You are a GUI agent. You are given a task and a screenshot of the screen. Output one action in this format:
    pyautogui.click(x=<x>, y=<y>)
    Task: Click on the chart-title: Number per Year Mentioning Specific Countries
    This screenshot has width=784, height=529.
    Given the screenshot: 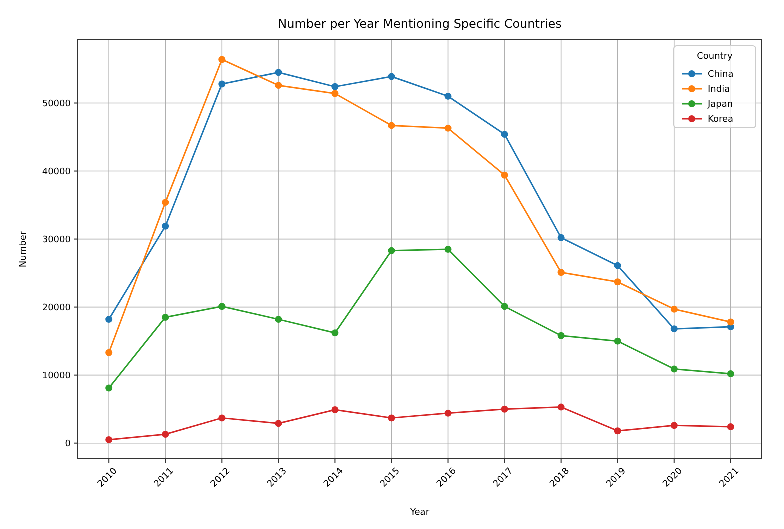 What is the action you would take?
    pyautogui.click(x=420, y=24)
    